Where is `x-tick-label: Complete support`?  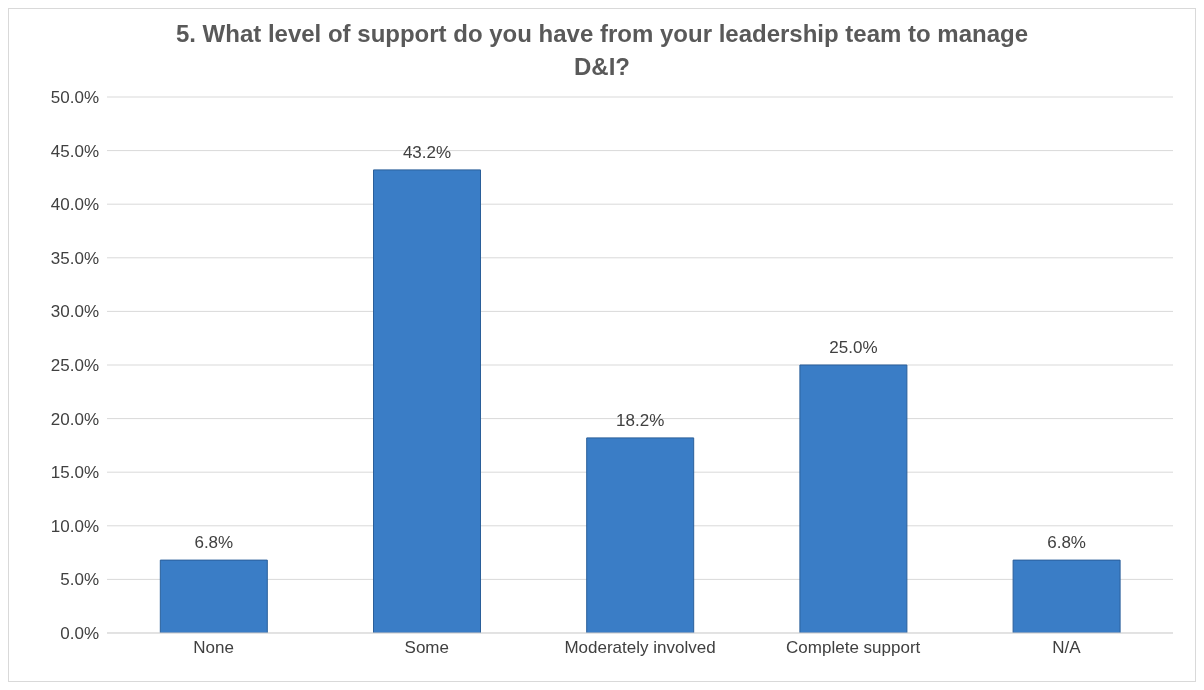 x-tick-label: Complete support is located at coordinates (853, 648).